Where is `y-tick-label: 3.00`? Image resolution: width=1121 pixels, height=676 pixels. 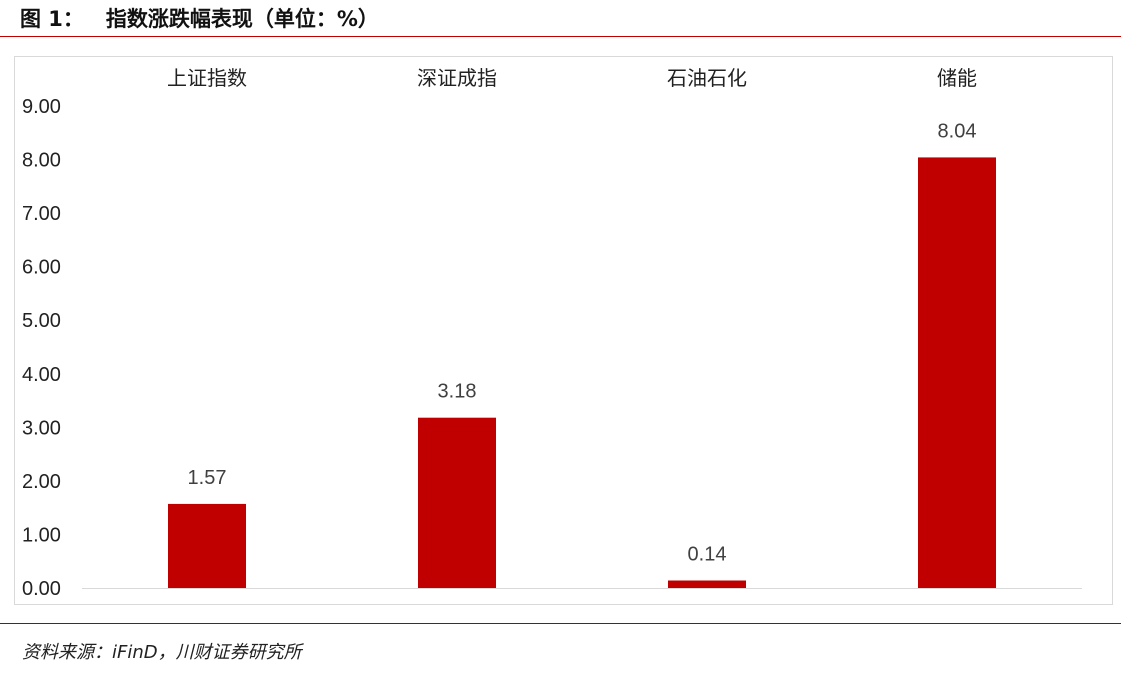 y-tick-label: 3.00 is located at coordinates (41, 428).